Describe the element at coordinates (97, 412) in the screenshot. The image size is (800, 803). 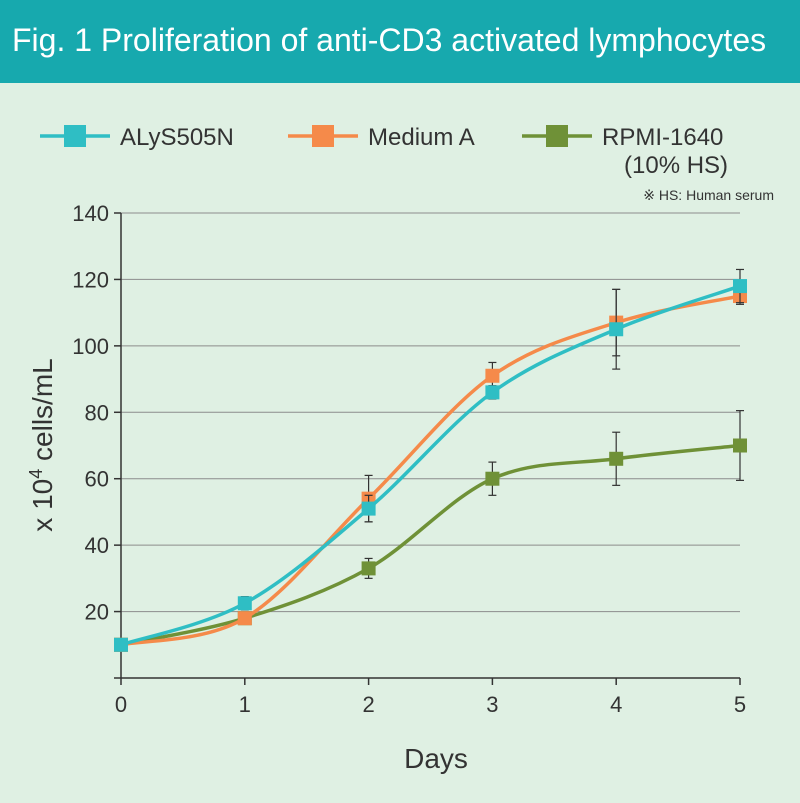
I see `y-tick-label-80: 80` at that location.